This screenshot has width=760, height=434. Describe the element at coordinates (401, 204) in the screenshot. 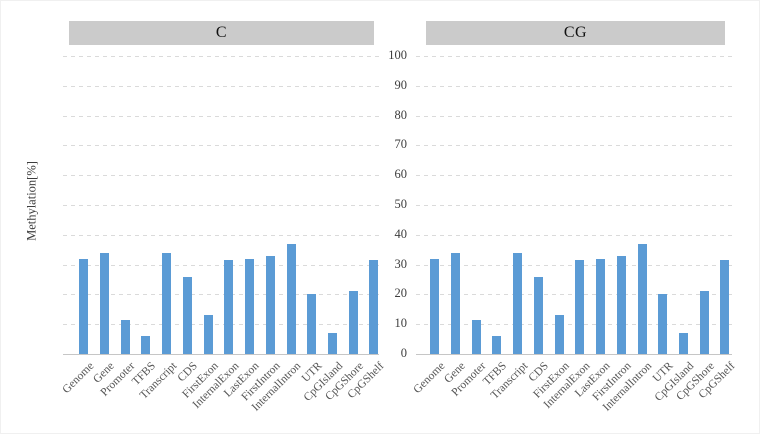

I see `y-tick-label: 50` at that location.